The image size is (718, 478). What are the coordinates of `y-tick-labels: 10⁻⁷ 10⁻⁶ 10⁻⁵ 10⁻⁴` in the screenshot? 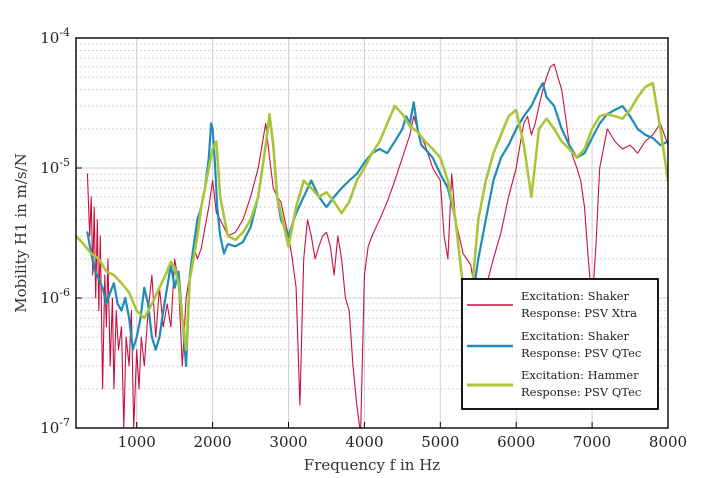 It's located at (55, 231).